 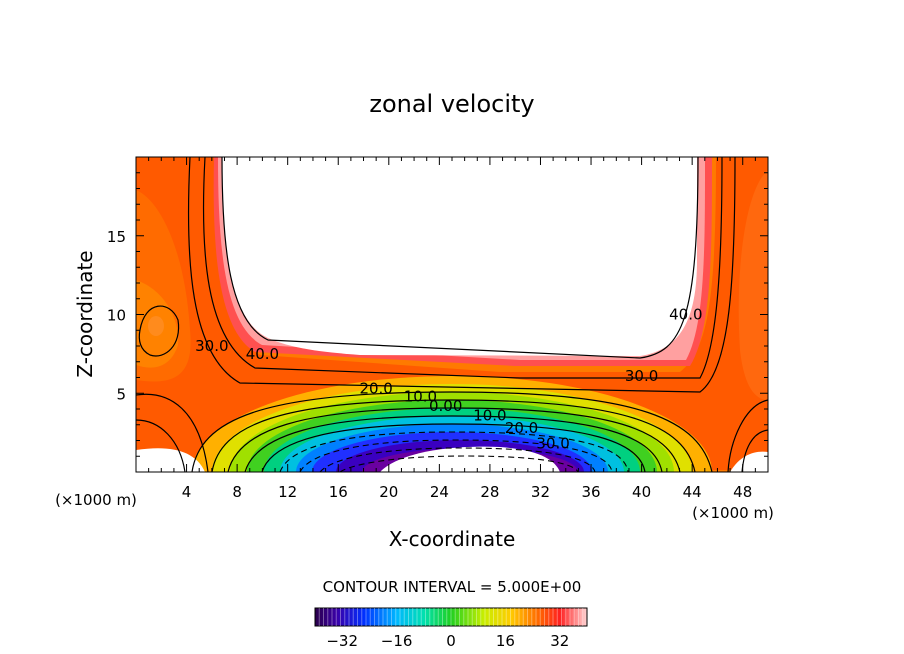 What do you see at coordinates (388, 492) in the screenshot?
I see `x-tick-label: 20` at bounding box center [388, 492].